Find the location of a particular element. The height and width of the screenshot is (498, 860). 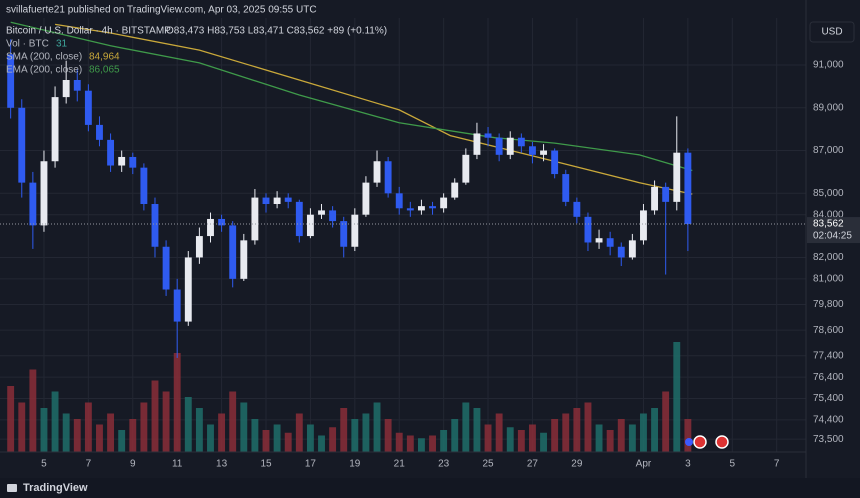

currency: USD is located at coordinates (831, 32).